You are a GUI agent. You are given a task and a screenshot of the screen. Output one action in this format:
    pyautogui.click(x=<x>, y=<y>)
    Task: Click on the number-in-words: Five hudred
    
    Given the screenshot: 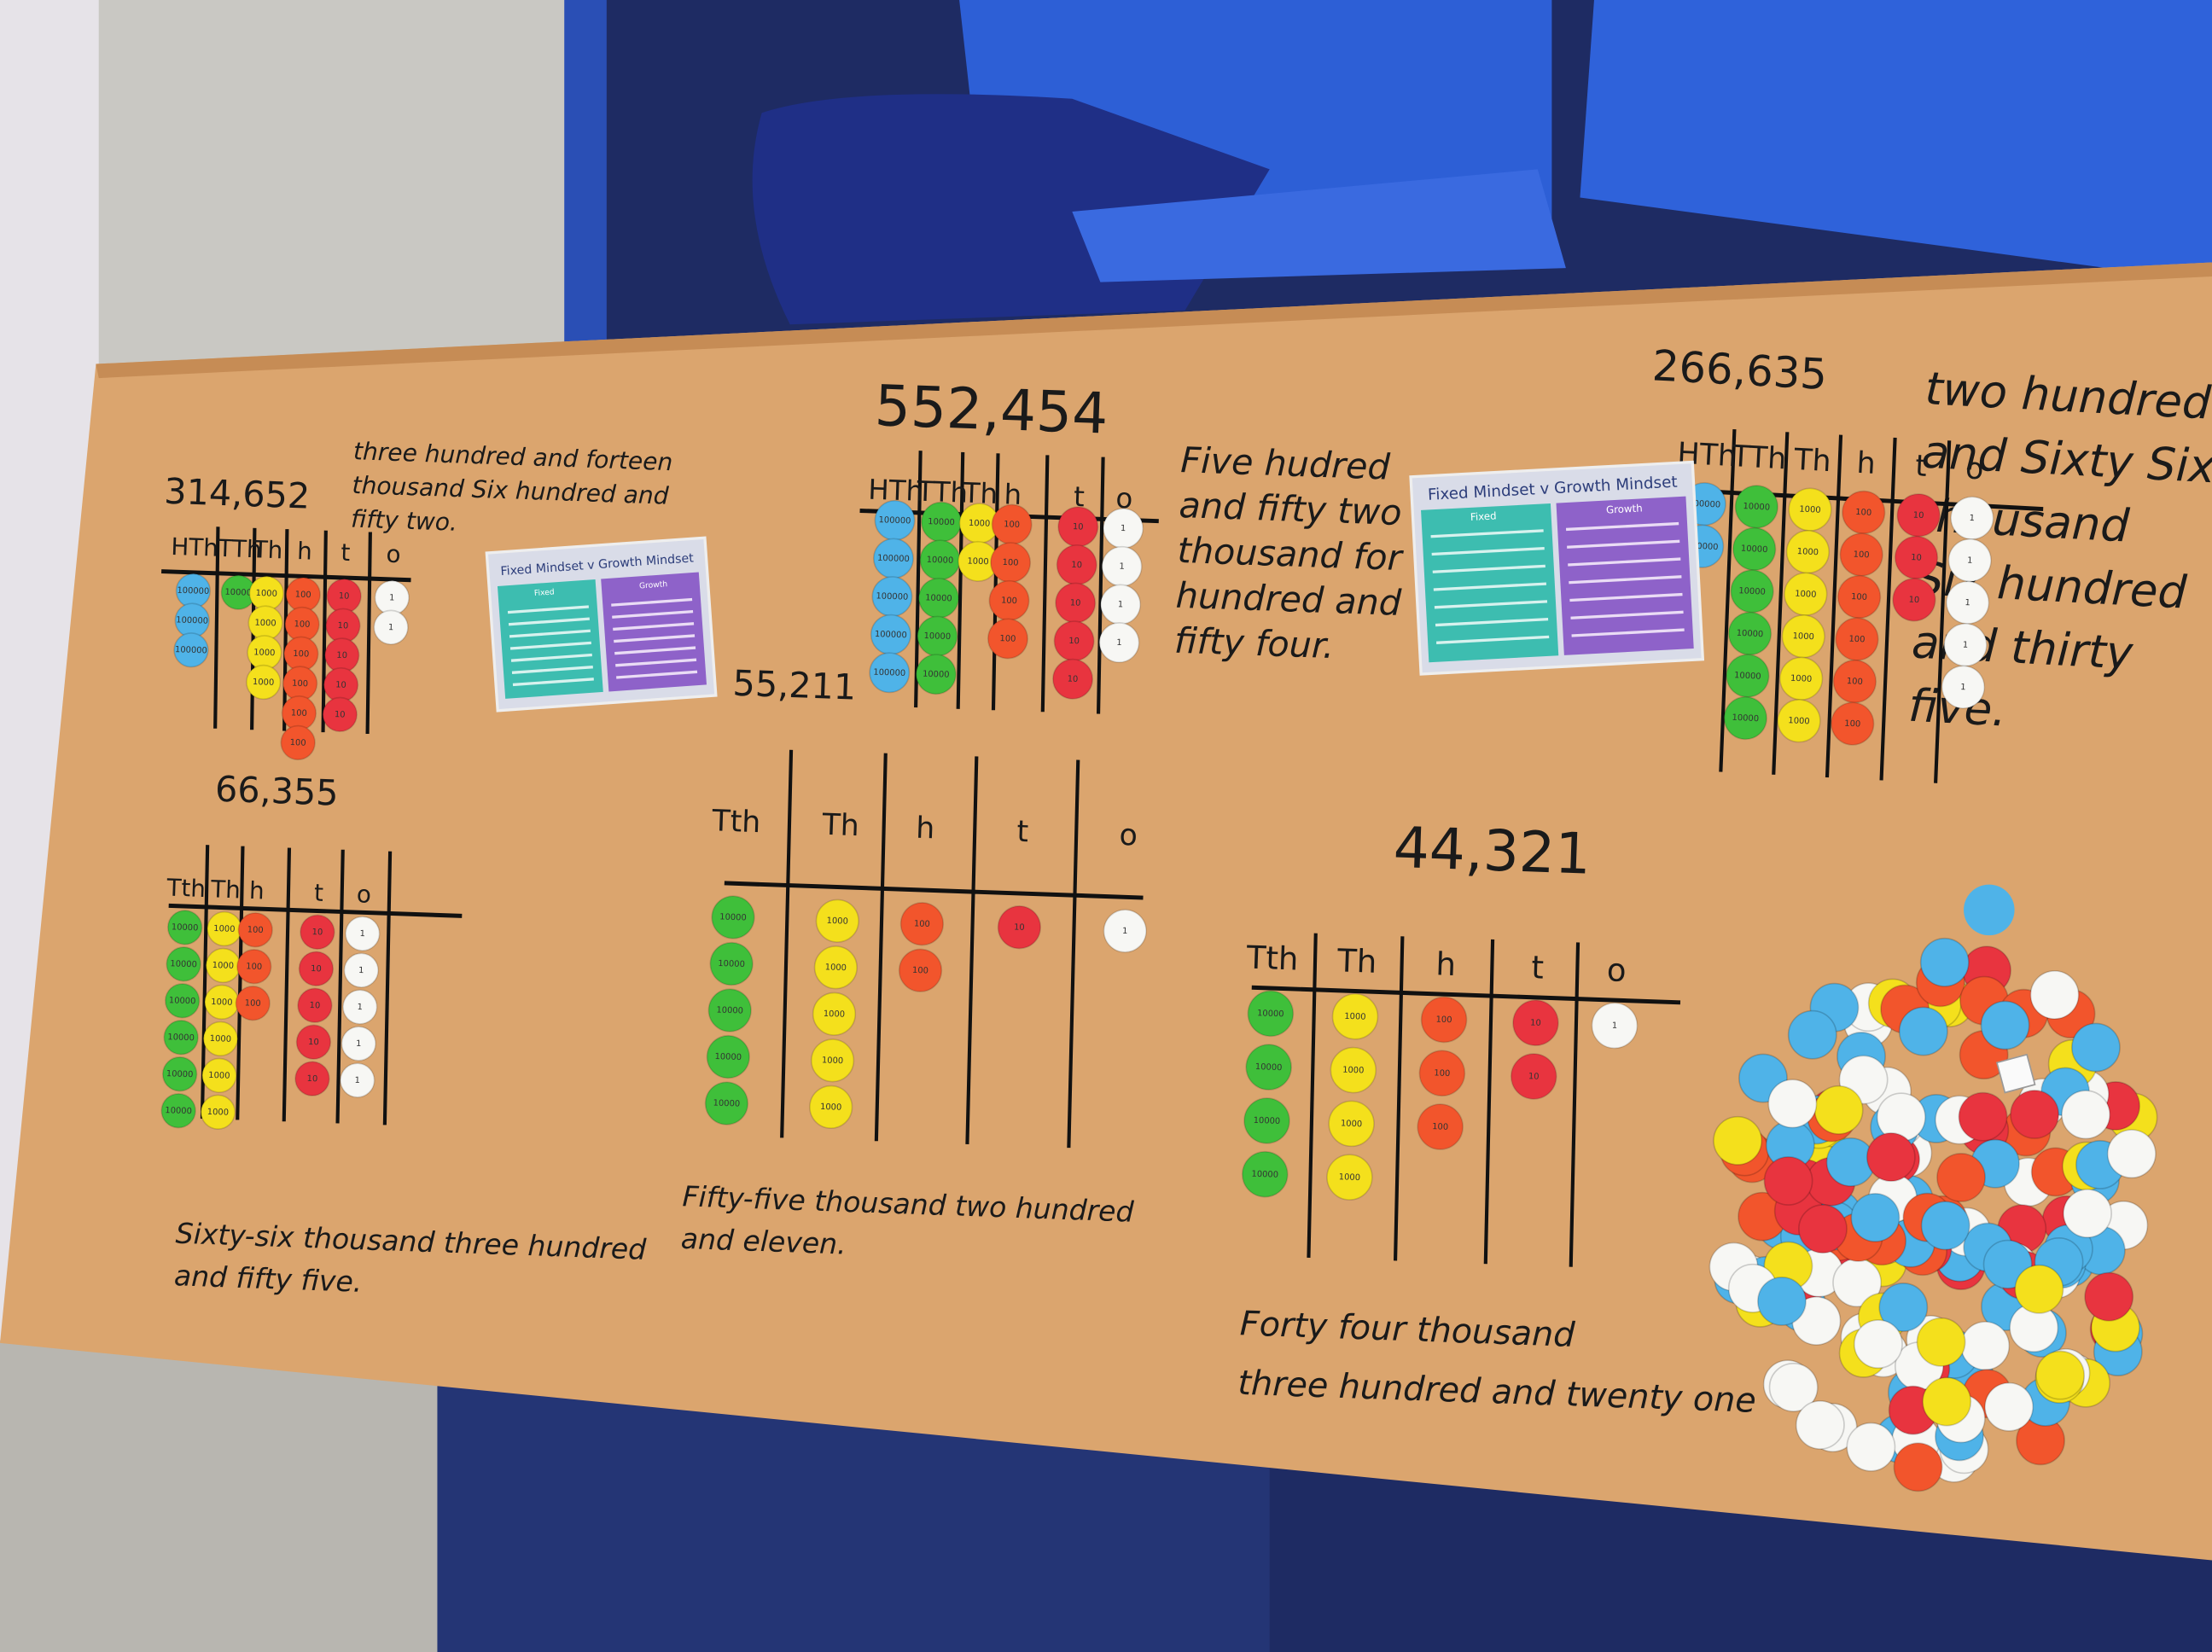 What is the action you would take?
    pyautogui.click(x=1286, y=463)
    